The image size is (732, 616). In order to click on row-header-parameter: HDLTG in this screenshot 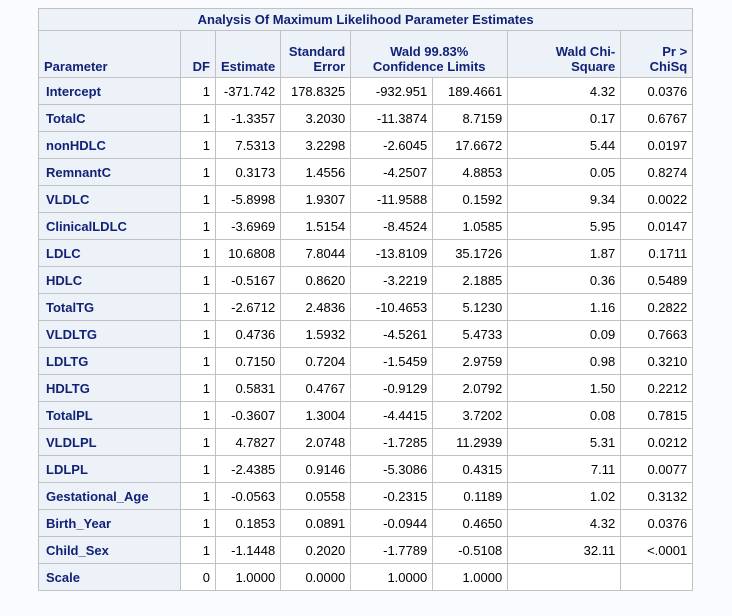, I will do `click(109, 388)`.